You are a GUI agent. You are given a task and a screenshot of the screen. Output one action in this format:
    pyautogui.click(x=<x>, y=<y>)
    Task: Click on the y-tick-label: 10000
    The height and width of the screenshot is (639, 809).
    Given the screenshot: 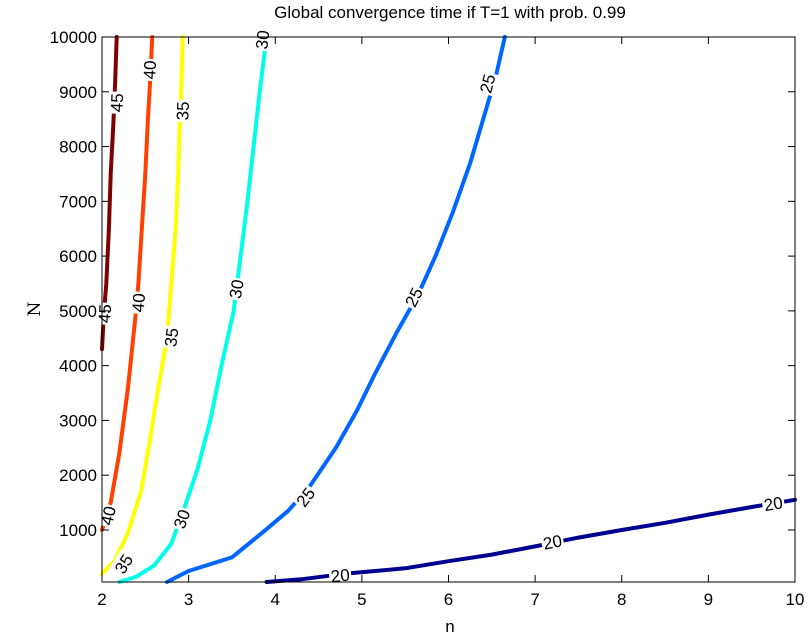 What is the action you would take?
    pyautogui.click(x=73, y=37)
    